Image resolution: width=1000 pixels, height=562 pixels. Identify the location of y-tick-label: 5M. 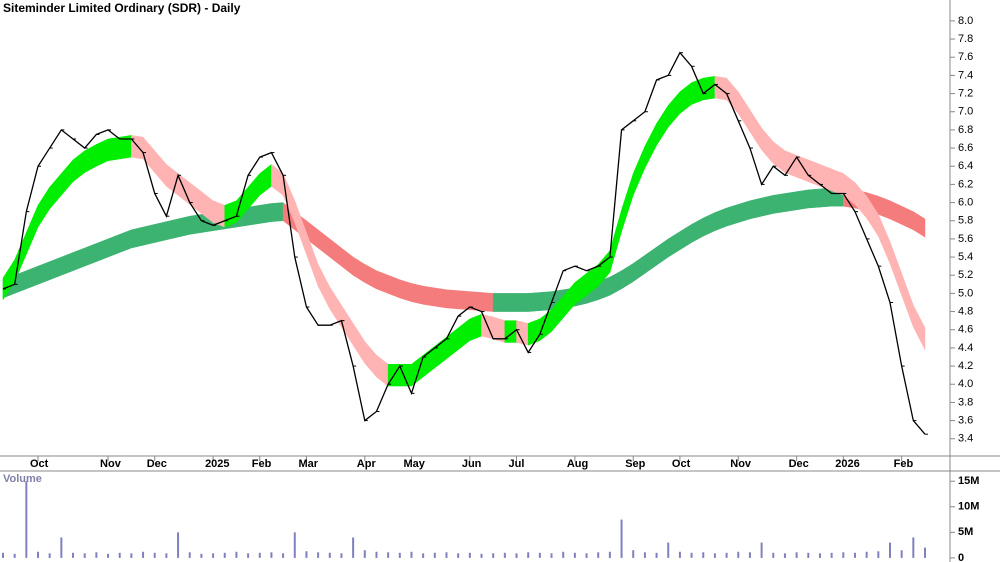
(965, 532).